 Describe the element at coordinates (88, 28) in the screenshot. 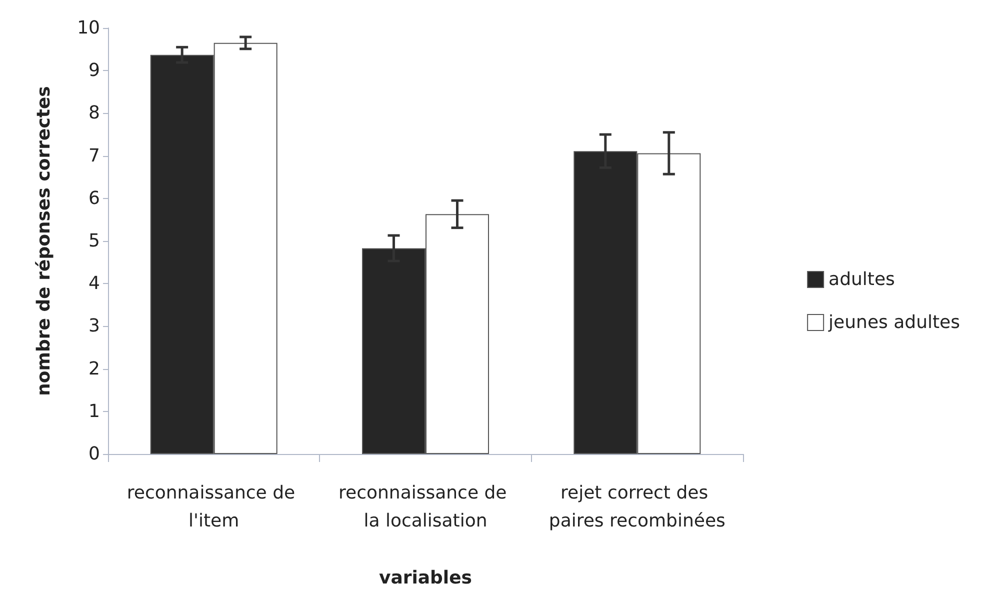

I see `y-tick-label: 10` at that location.